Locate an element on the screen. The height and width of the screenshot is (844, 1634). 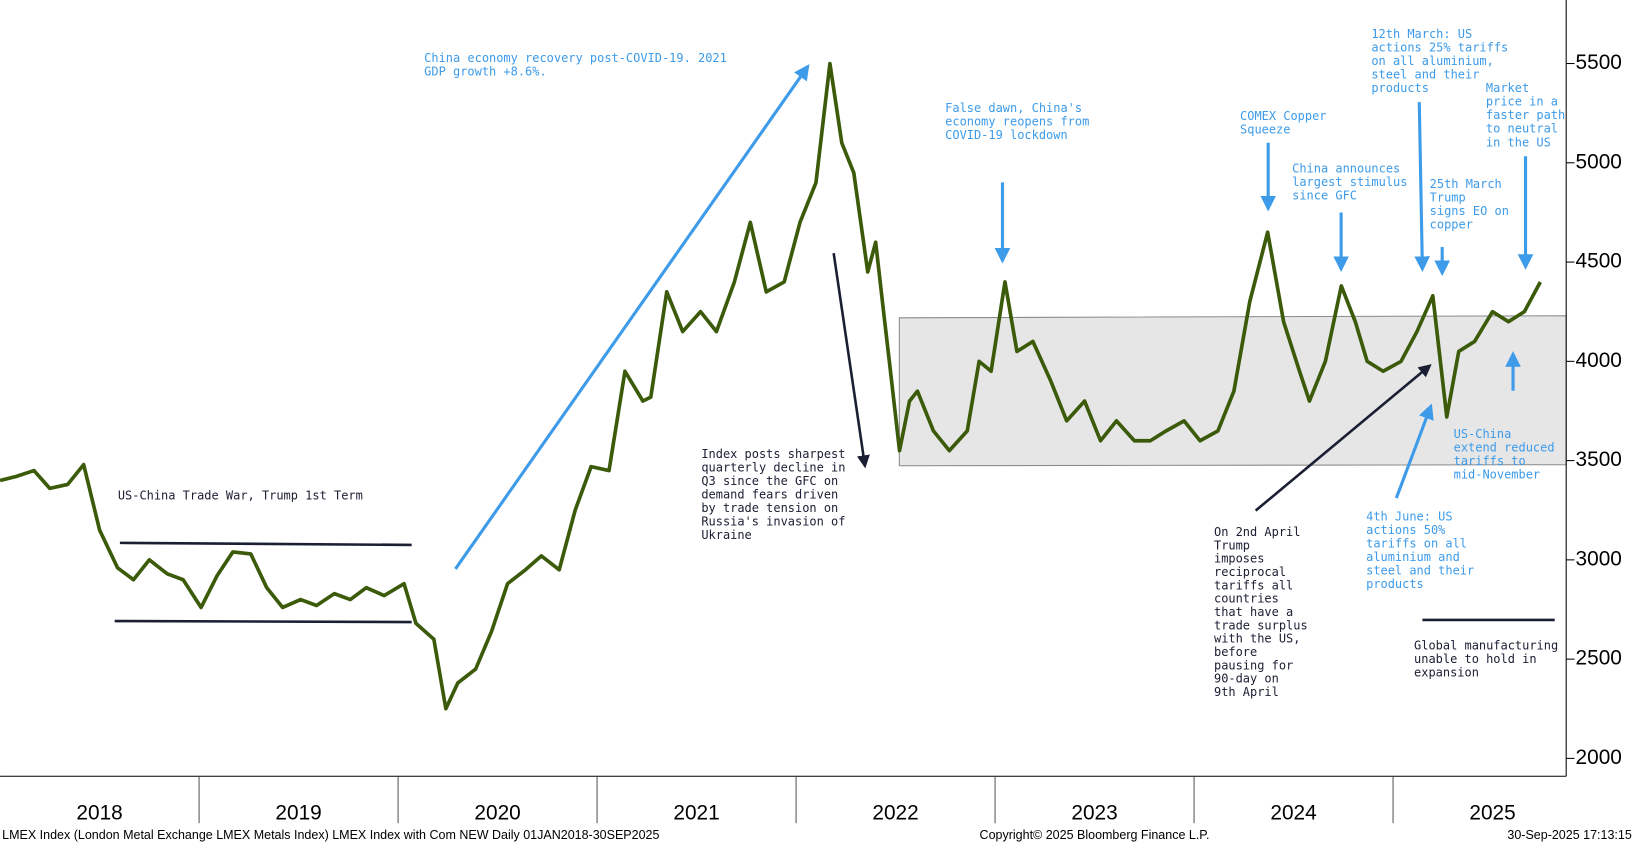
footer-copyright: Copyright© 2025 Bloomberg Finance L.P. is located at coordinates (1095, 835).